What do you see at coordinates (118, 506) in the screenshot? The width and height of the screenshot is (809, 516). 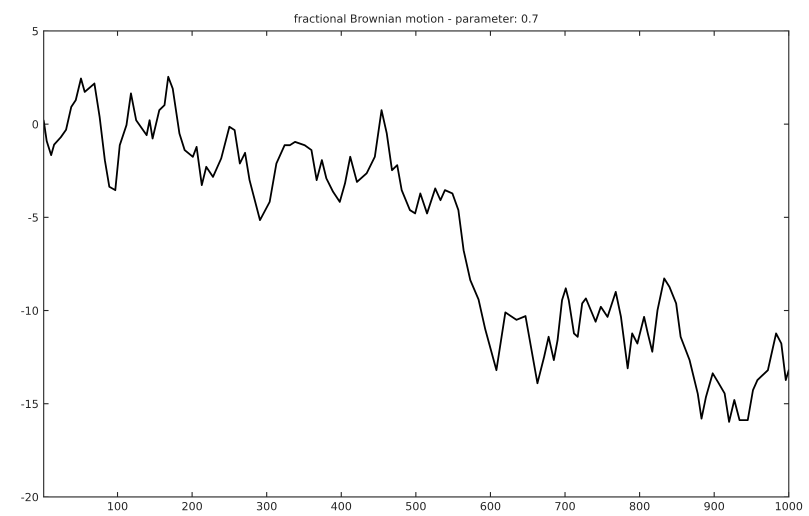 I see `x-tick-label: 100` at bounding box center [118, 506].